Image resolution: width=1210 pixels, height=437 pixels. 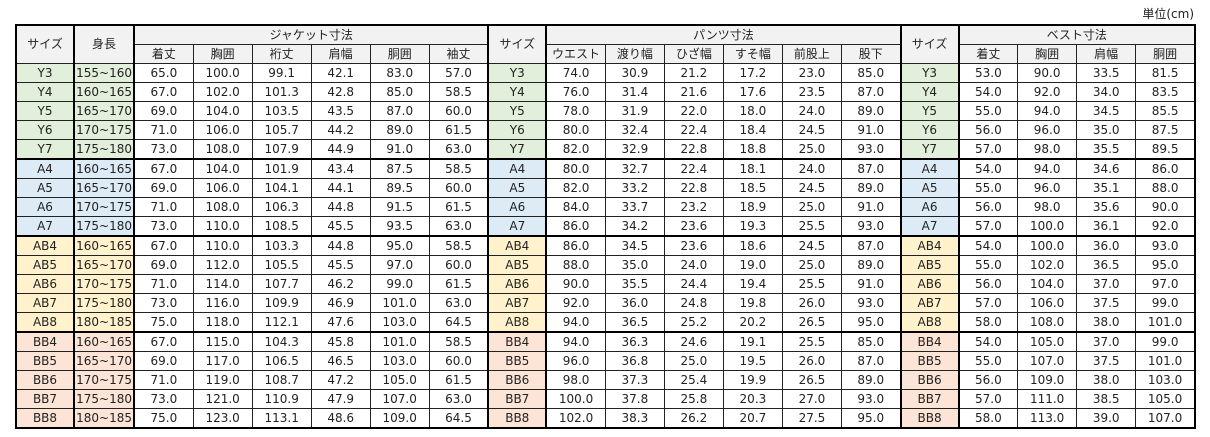 What do you see at coordinates (222, 54) in the screenshot?
I see `header-jacket-col: 胸囲` at bounding box center [222, 54].